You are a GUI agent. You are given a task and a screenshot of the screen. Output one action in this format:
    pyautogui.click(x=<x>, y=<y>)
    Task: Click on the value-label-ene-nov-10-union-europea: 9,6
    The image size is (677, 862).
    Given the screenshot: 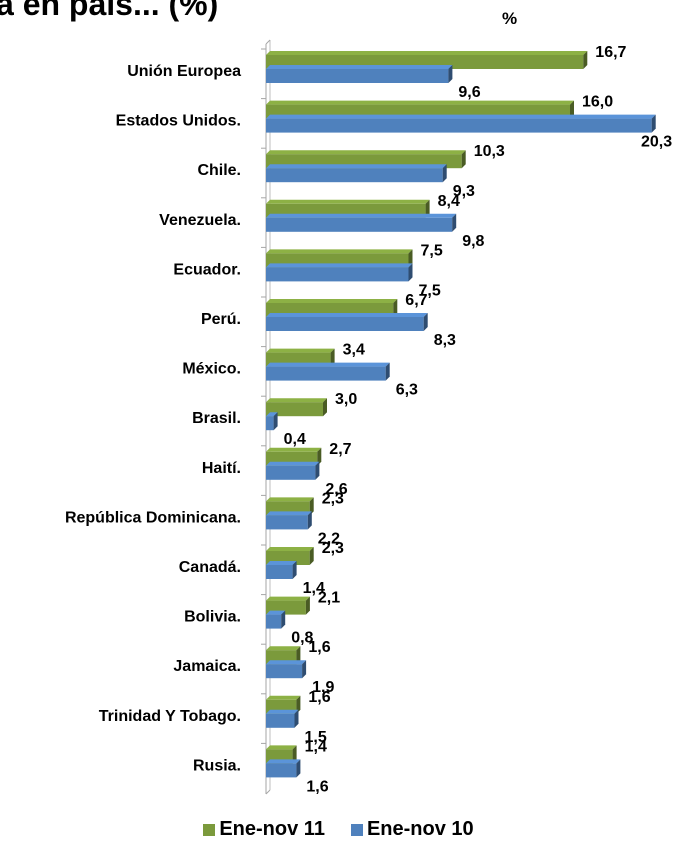 What is the action you would take?
    pyautogui.click(x=469, y=92)
    